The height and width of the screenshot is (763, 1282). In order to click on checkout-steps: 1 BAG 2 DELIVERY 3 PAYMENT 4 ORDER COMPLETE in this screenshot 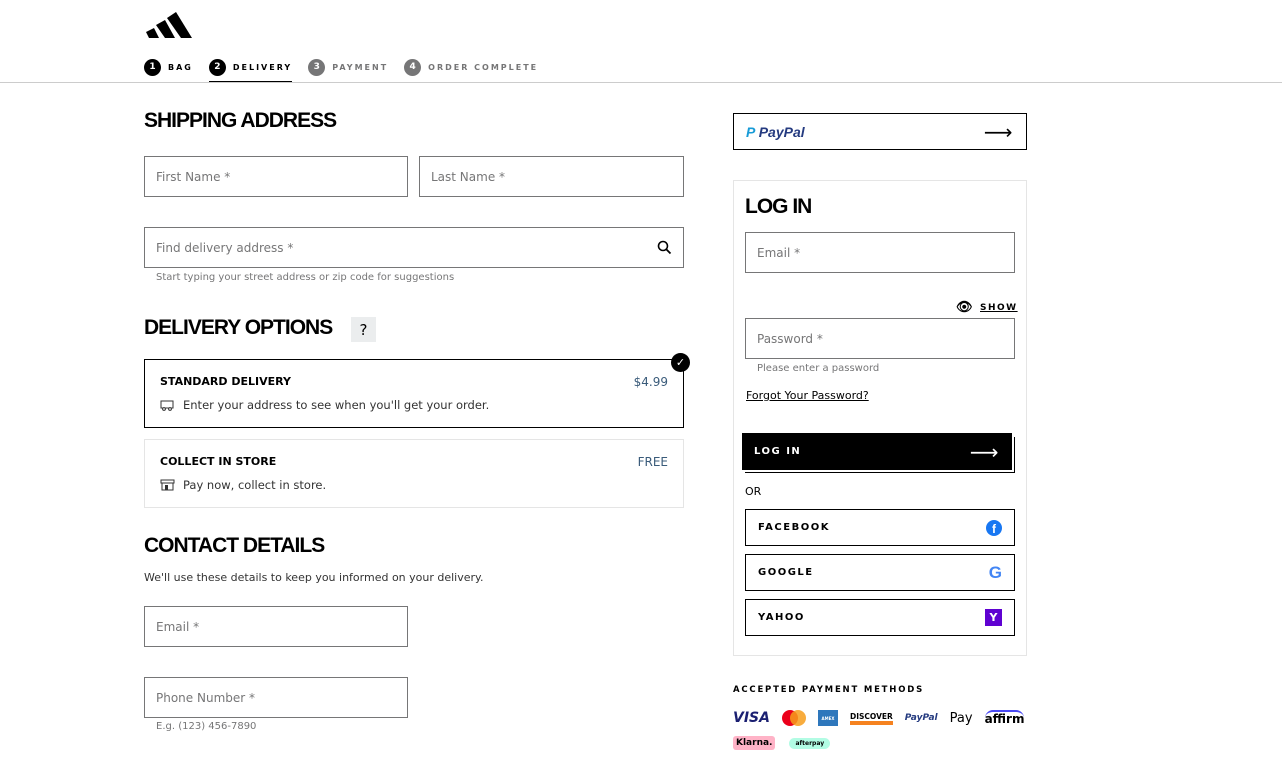, I will do `click(341, 67)`.